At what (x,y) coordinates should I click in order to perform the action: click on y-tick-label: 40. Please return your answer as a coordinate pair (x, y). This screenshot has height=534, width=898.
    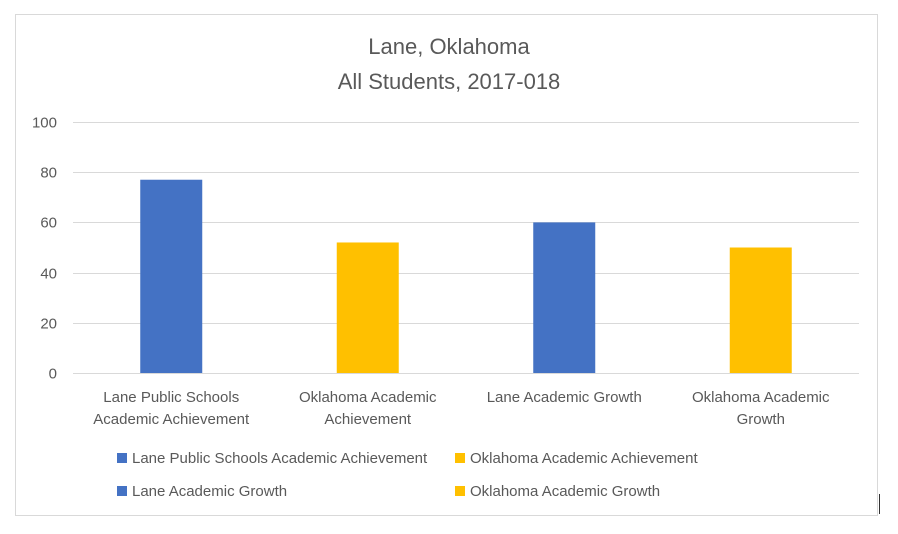
    Looking at the image, I should click on (48, 274).